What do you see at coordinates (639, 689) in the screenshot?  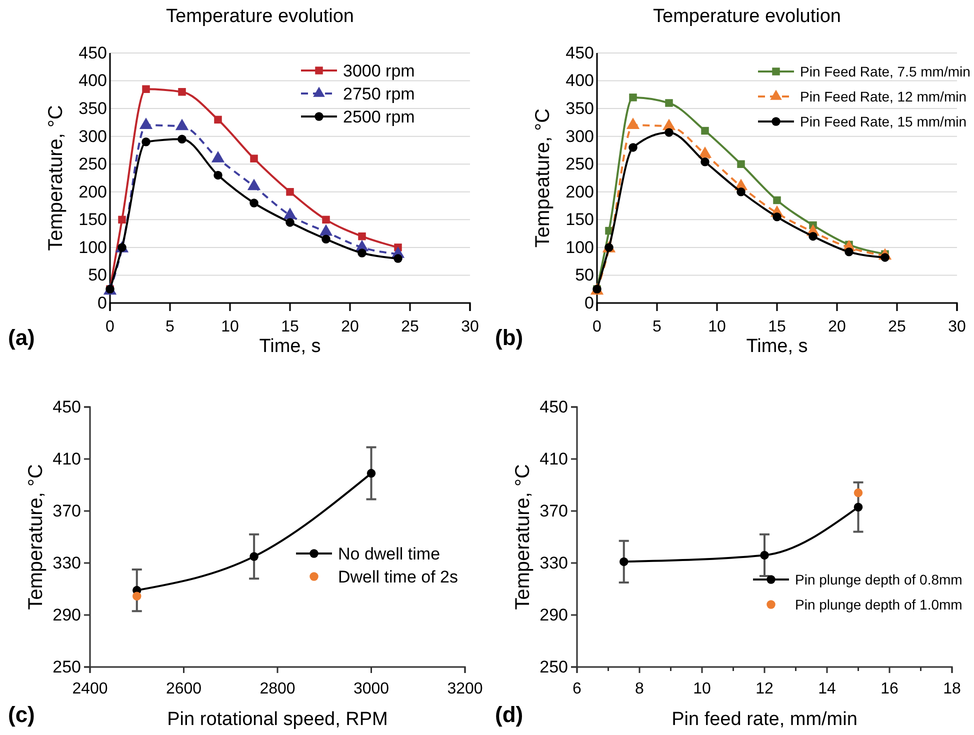 I see `x-tick-label: 8` at bounding box center [639, 689].